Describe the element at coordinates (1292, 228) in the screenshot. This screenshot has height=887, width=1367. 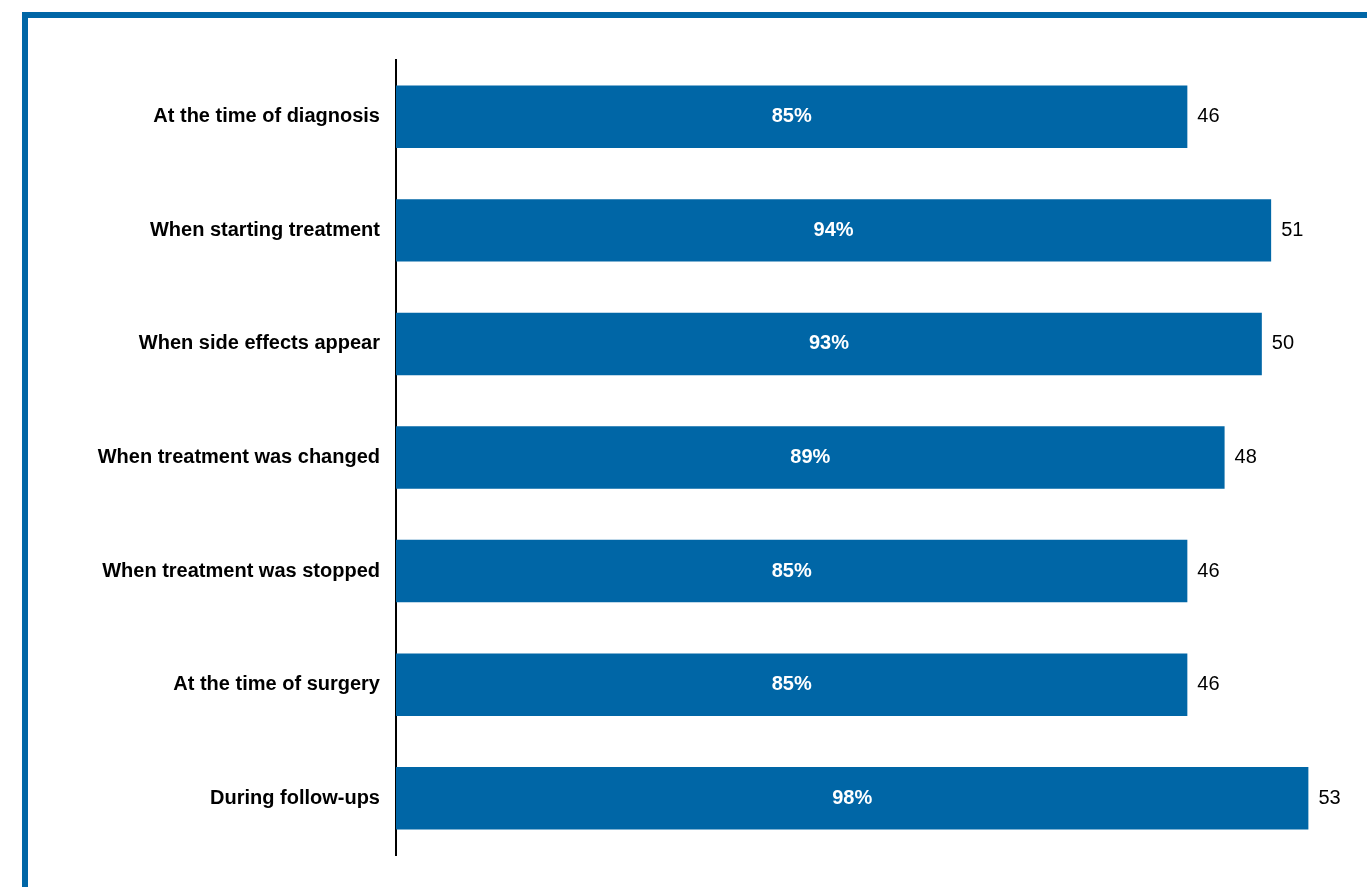
I see `annotation: 51` at that location.